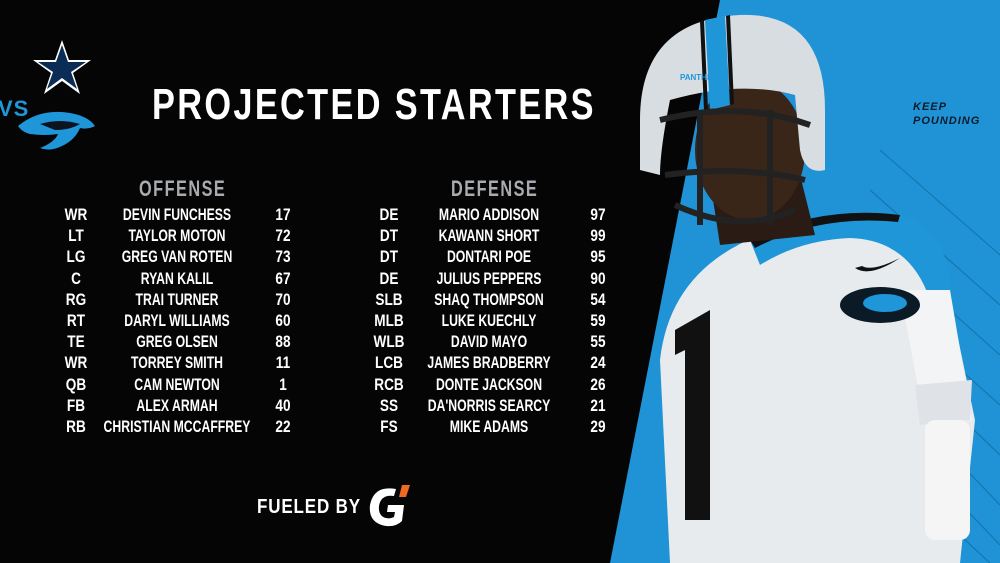 Image resolution: width=1000 pixels, height=563 pixels. Describe the element at coordinates (177, 342) in the screenshot. I see `player-name: GREG OLSEN` at that location.